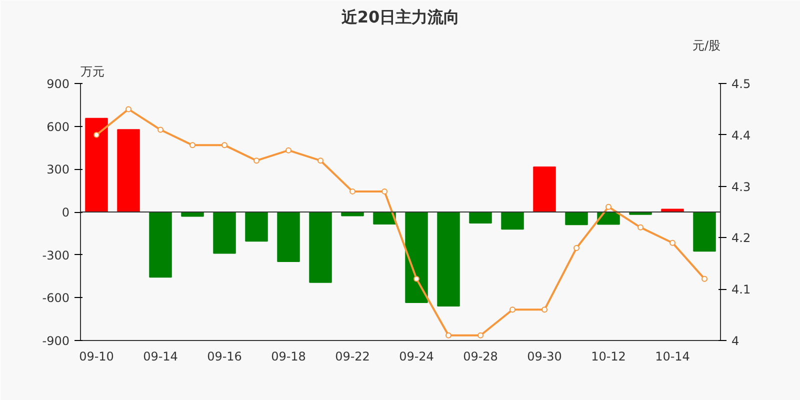  I want to click on y-tick-label: -300, so click(56, 255).